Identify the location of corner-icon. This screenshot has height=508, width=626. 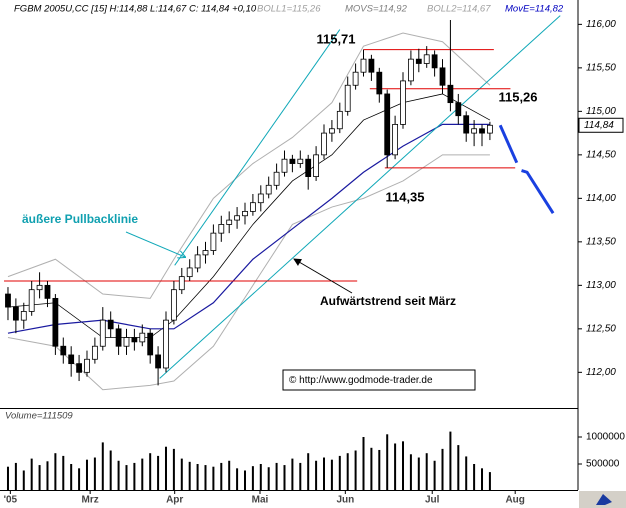
(604, 499).